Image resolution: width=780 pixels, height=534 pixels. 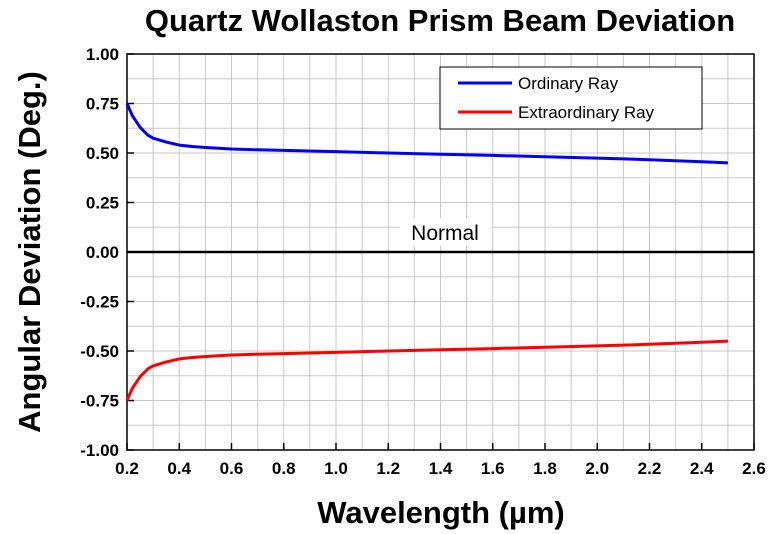 What do you see at coordinates (702, 468) in the screenshot?
I see `x-tick-label: 2.4` at bounding box center [702, 468].